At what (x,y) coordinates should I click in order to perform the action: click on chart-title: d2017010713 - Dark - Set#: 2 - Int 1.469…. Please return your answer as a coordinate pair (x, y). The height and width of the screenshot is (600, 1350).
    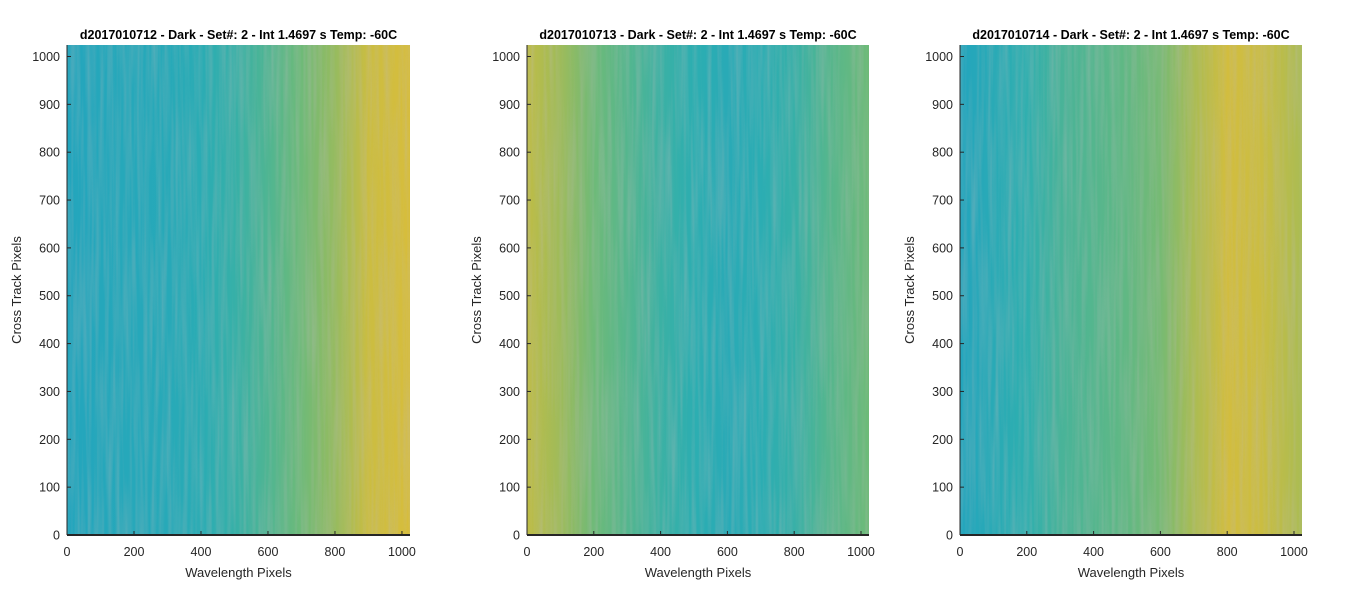
    Looking at the image, I should click on (697, 35).